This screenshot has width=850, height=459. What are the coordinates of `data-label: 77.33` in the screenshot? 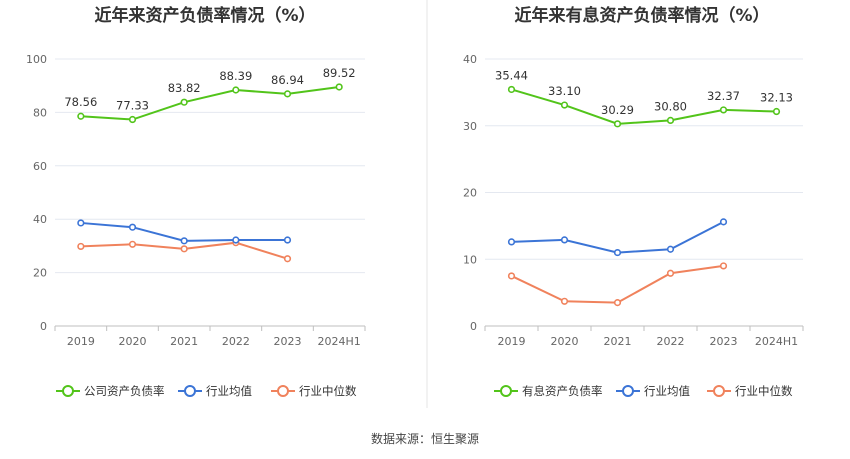 It's located at (132, 106).